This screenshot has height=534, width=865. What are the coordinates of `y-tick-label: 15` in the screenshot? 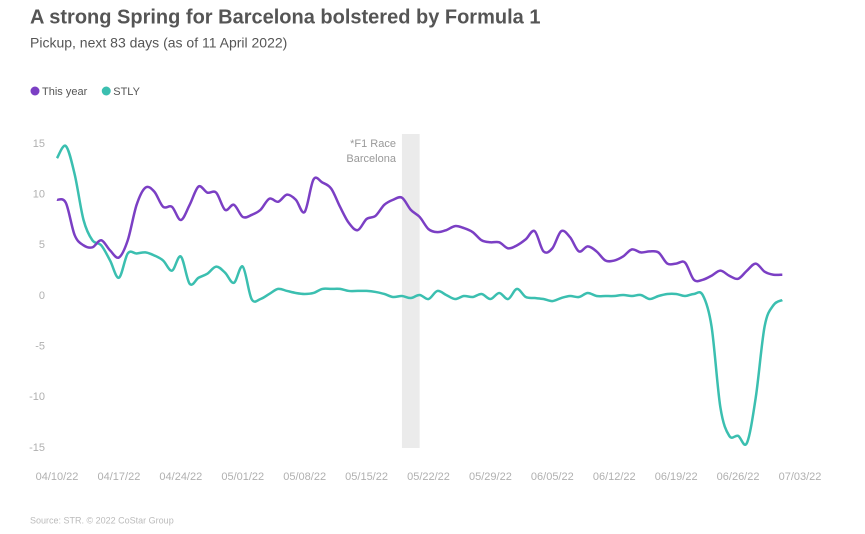 It's located at (39, 144).